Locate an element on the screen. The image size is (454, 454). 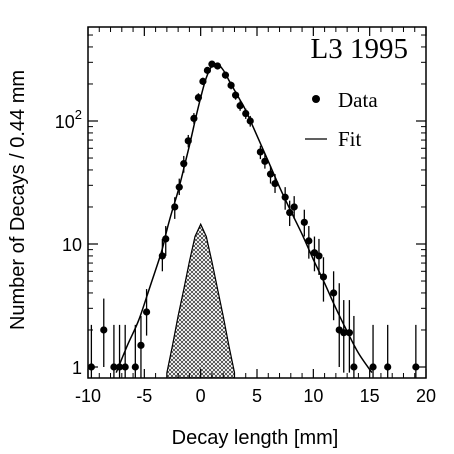
x-tick-label: 5 is located at coordinates (257, 396).